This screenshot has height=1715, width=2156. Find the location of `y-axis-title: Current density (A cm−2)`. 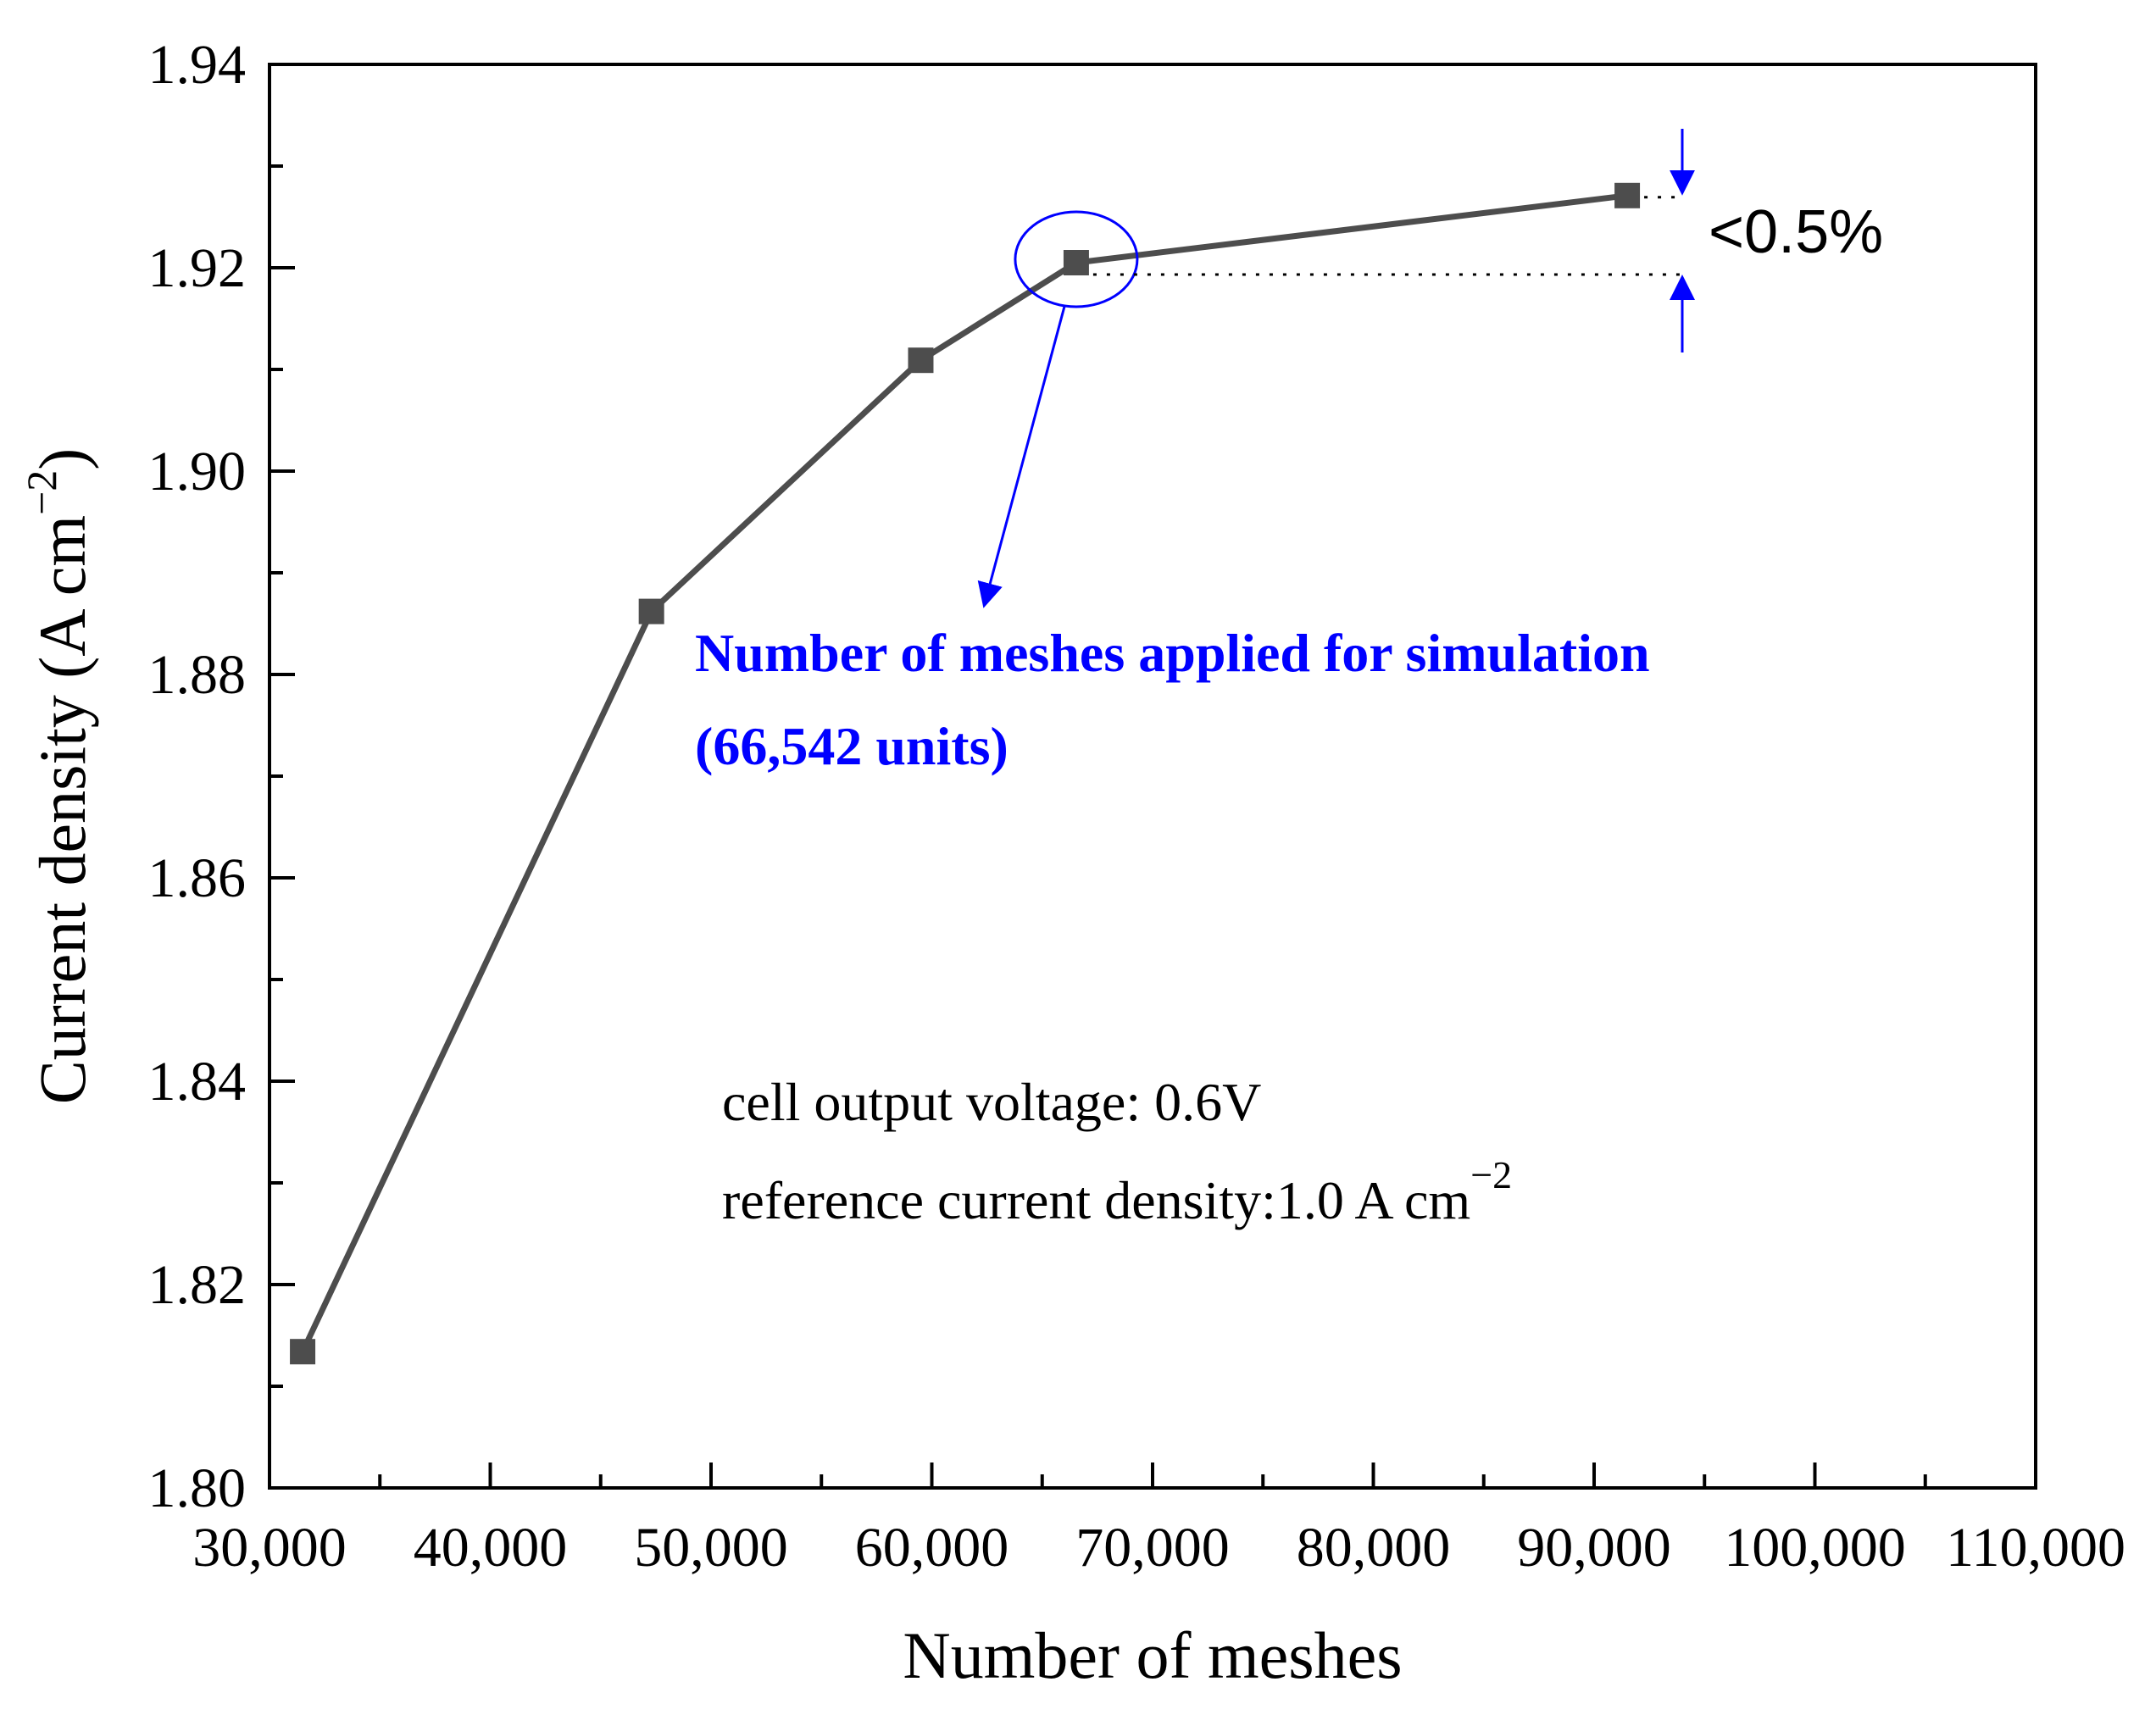

y-axis-title: Current density (A cm−2) is located at coordinates (58, 776).